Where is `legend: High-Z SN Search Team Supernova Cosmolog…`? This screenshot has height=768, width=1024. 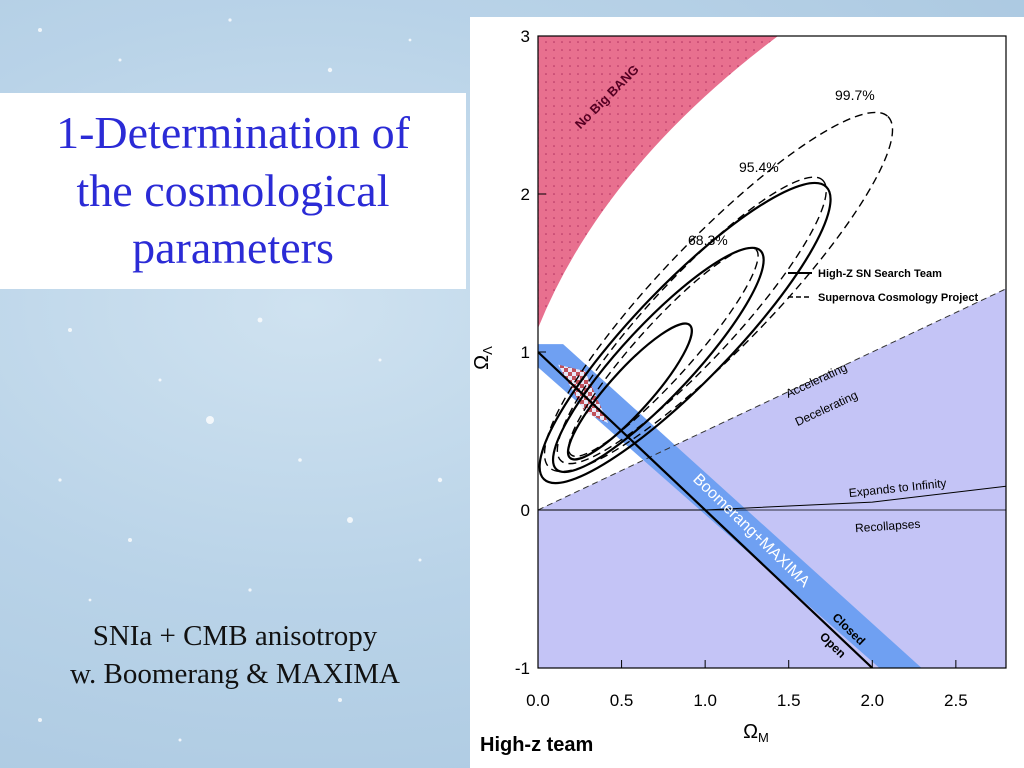 legend: High-Z SN Search Team Supernova Cosmolog… is located at coordinates (883, 286).